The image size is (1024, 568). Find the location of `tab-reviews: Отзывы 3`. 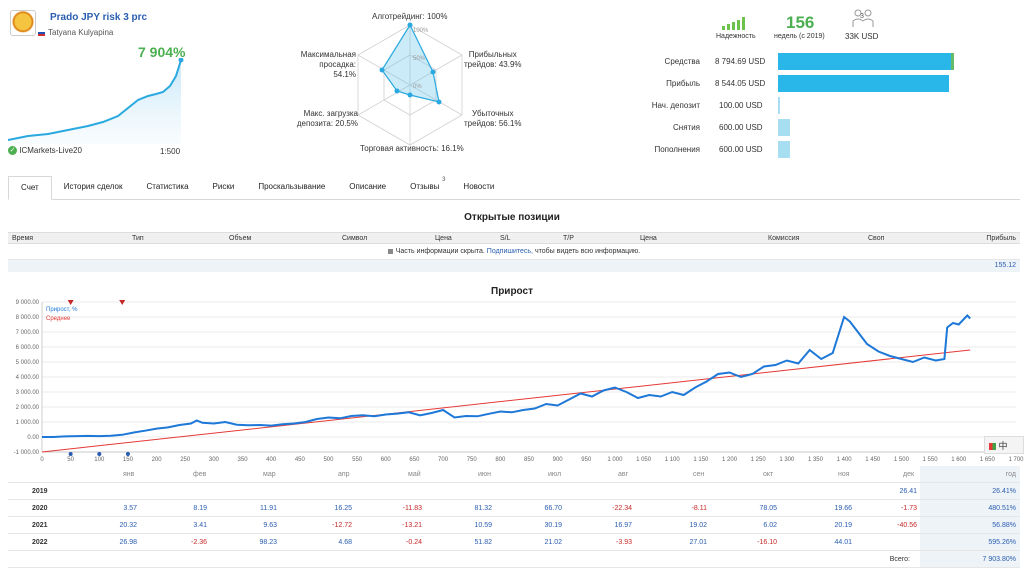

tab-reviews: Отзывы 3 is located at coordinates (424, 188).